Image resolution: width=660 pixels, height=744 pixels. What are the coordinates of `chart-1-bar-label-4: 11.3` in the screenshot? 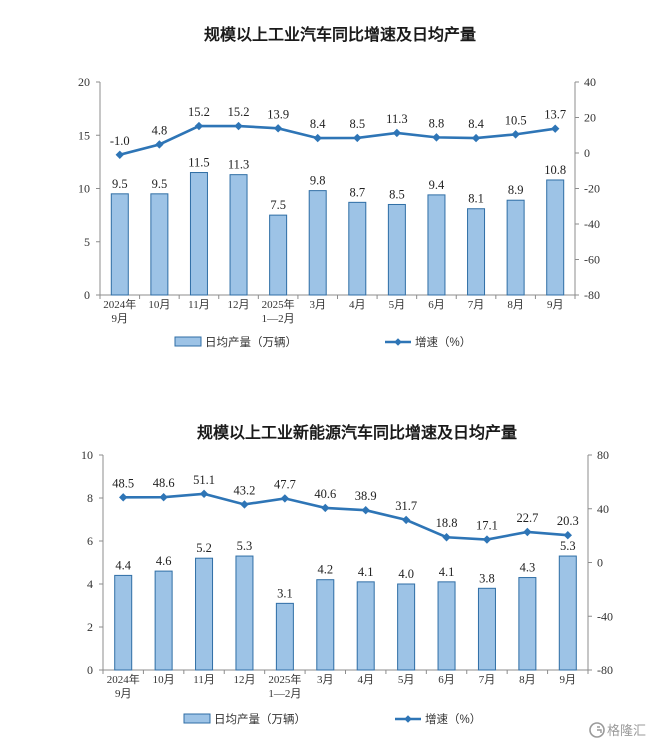 It's located at (238, 165).